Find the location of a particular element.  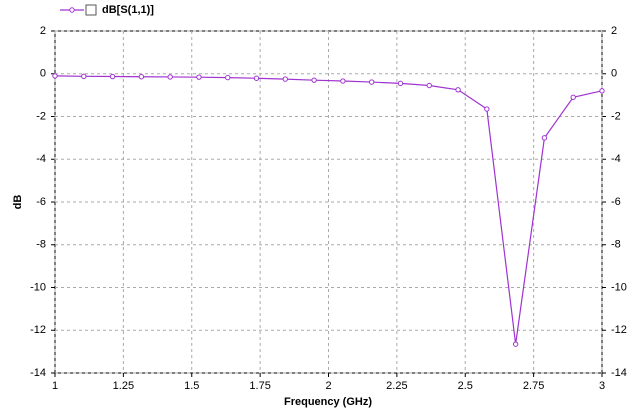

y2-tick-label: 2 is located at coordinates (614, 31).